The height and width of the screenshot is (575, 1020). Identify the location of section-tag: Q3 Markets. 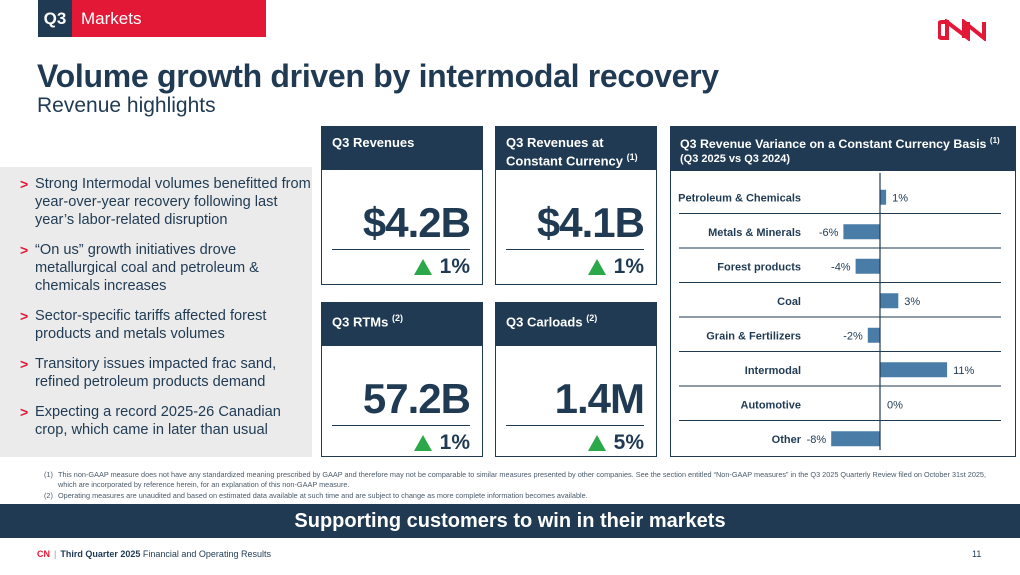
(152, 18).